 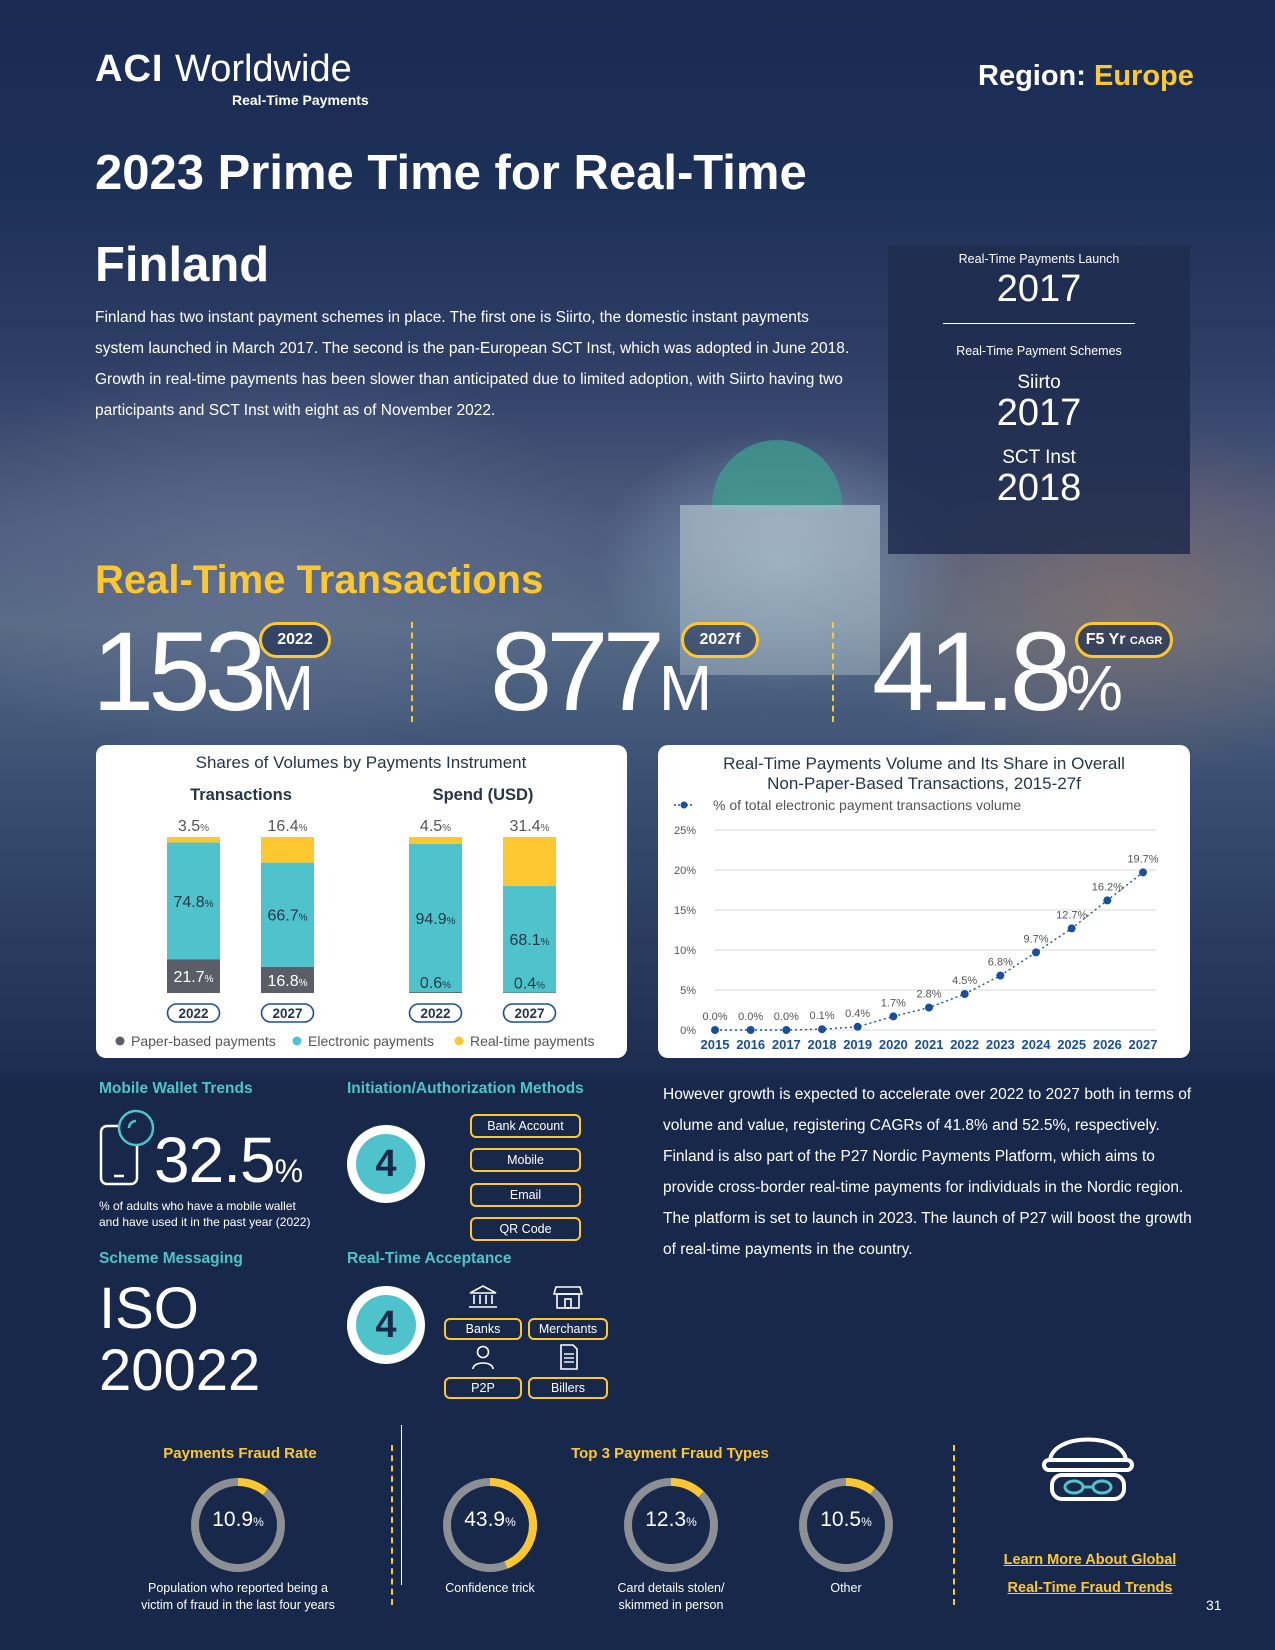 I want to click on x-tick-label: 2025, so click(x=1071, y=1044).